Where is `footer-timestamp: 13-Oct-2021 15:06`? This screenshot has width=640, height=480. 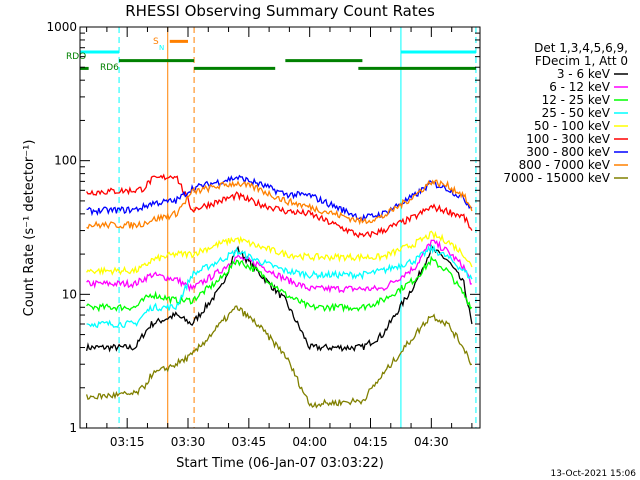
footer-timestamp: 13-Oct-2021 15:06 is located at coordinates (594, 474).